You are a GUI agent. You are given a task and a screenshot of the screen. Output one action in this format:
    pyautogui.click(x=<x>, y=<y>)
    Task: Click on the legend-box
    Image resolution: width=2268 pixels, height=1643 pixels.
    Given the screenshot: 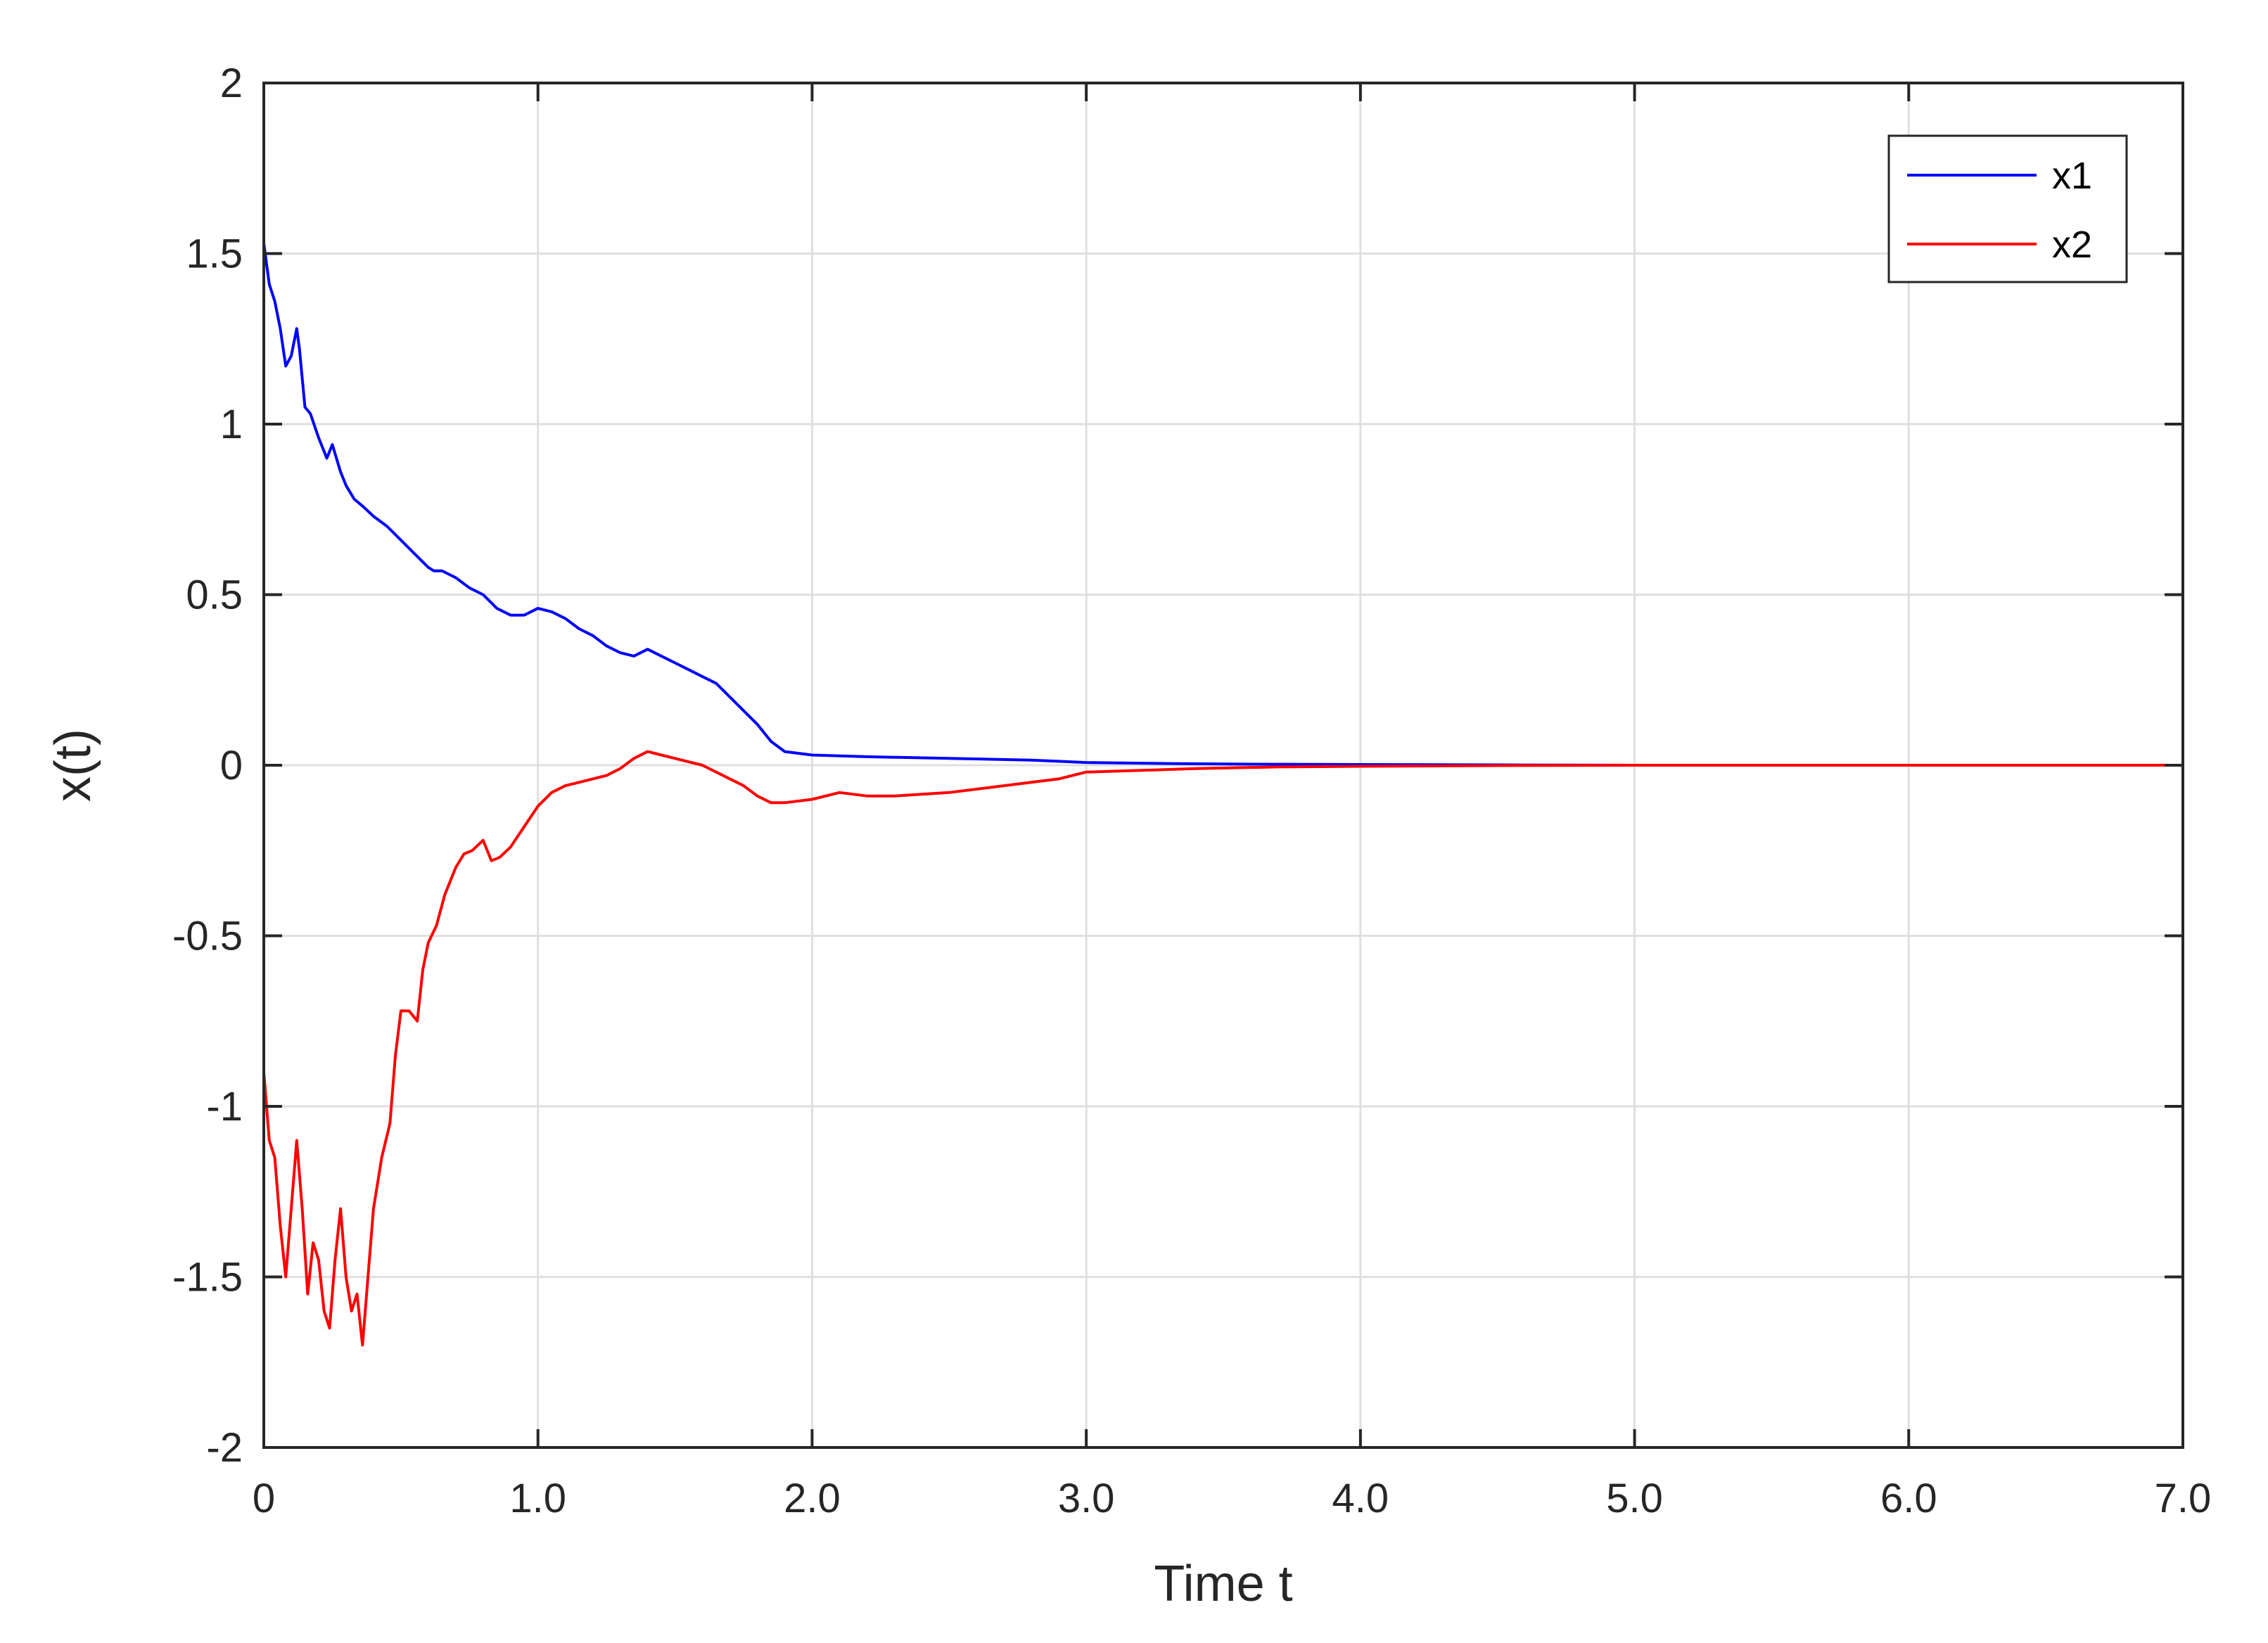 What is the action you would take?
    pyautogui.click(x=2008, y=208)
    